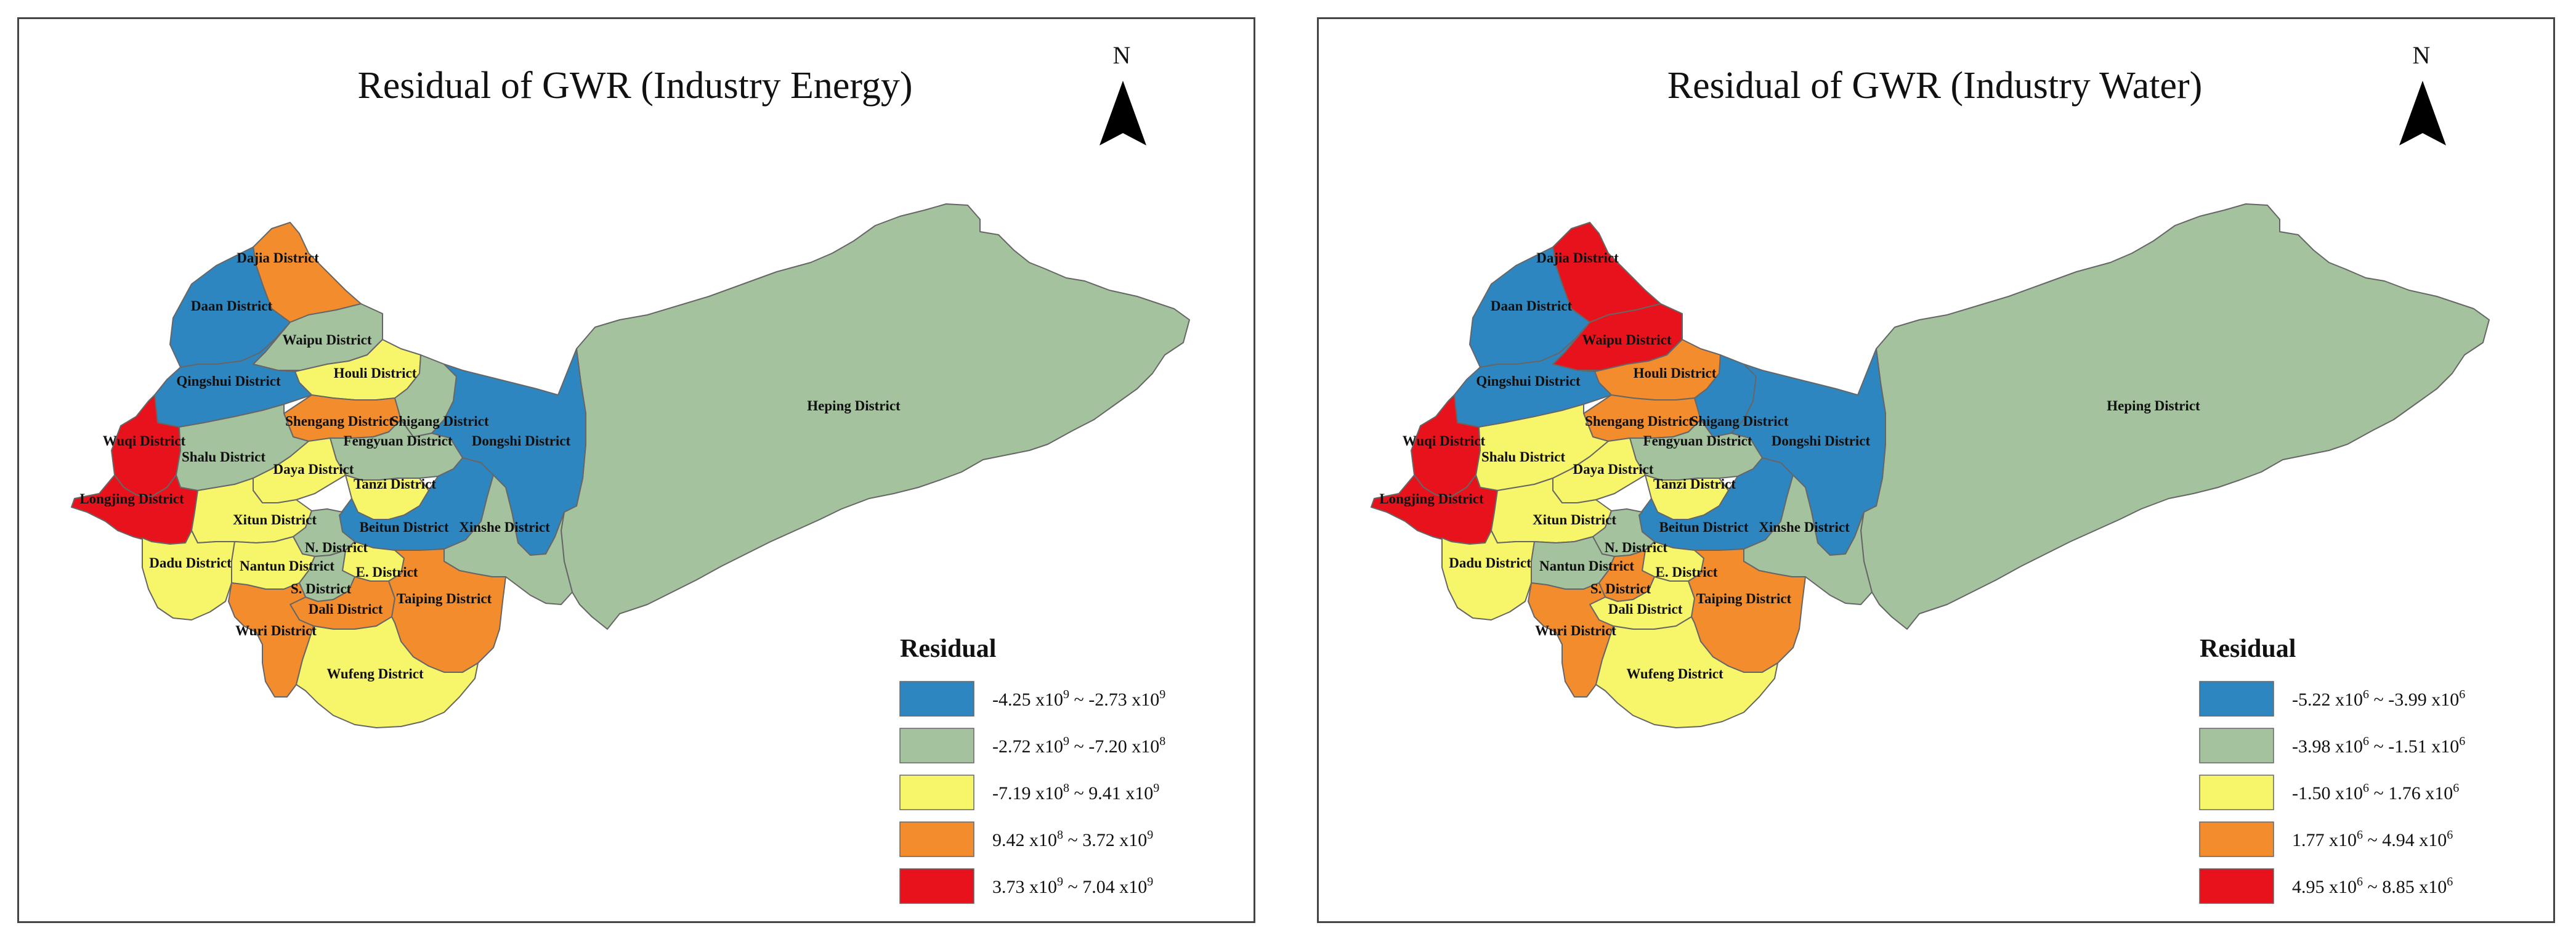 The width and height of the screenshot is (2576, 944). Describe the element at coordinates (1072, 886) in the screenshot. I see `legend-label-red: 3.73 x109 ~ 7.04 x109` at that location.